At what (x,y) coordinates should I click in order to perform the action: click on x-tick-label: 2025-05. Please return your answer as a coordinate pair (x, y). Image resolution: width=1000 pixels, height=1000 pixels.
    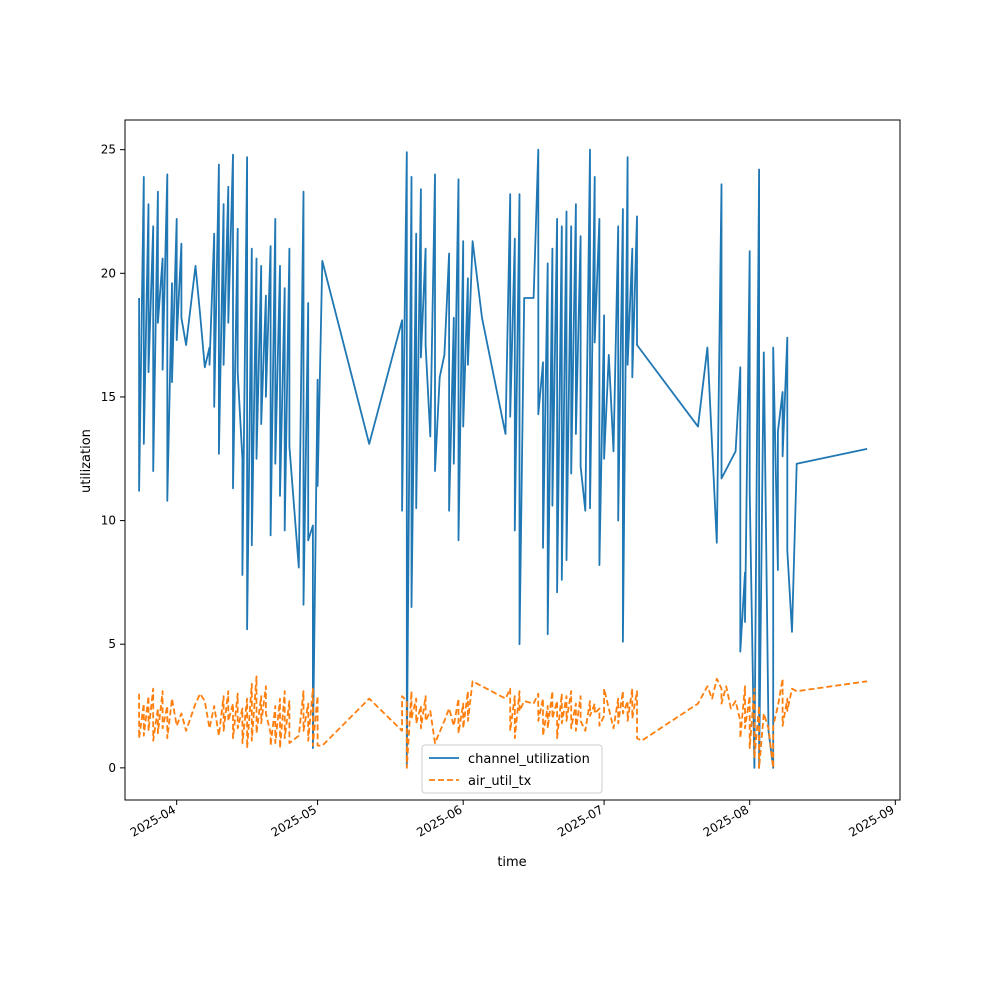
    Looking at the image, I should click on (294, 820).